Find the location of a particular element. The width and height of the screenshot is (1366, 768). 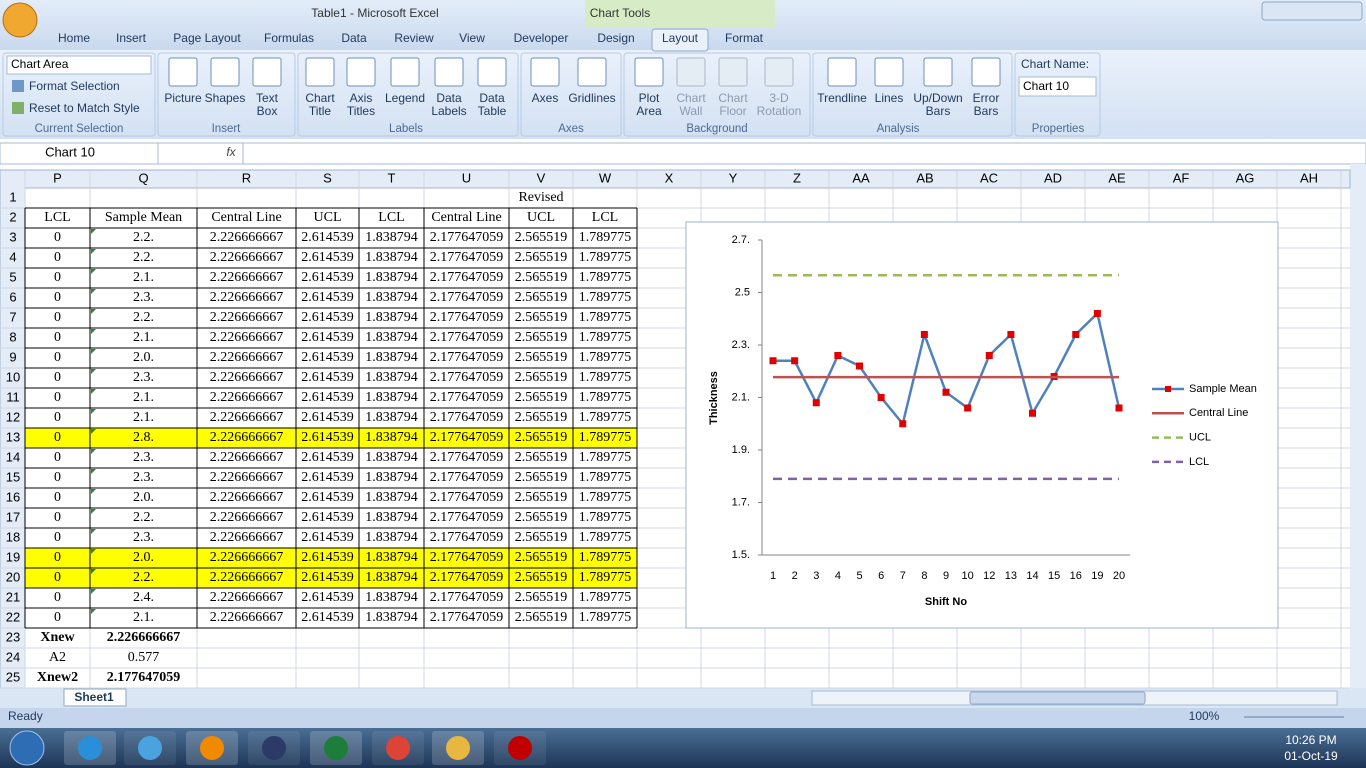

row-header: 3 is located at coordinates (12, 236).